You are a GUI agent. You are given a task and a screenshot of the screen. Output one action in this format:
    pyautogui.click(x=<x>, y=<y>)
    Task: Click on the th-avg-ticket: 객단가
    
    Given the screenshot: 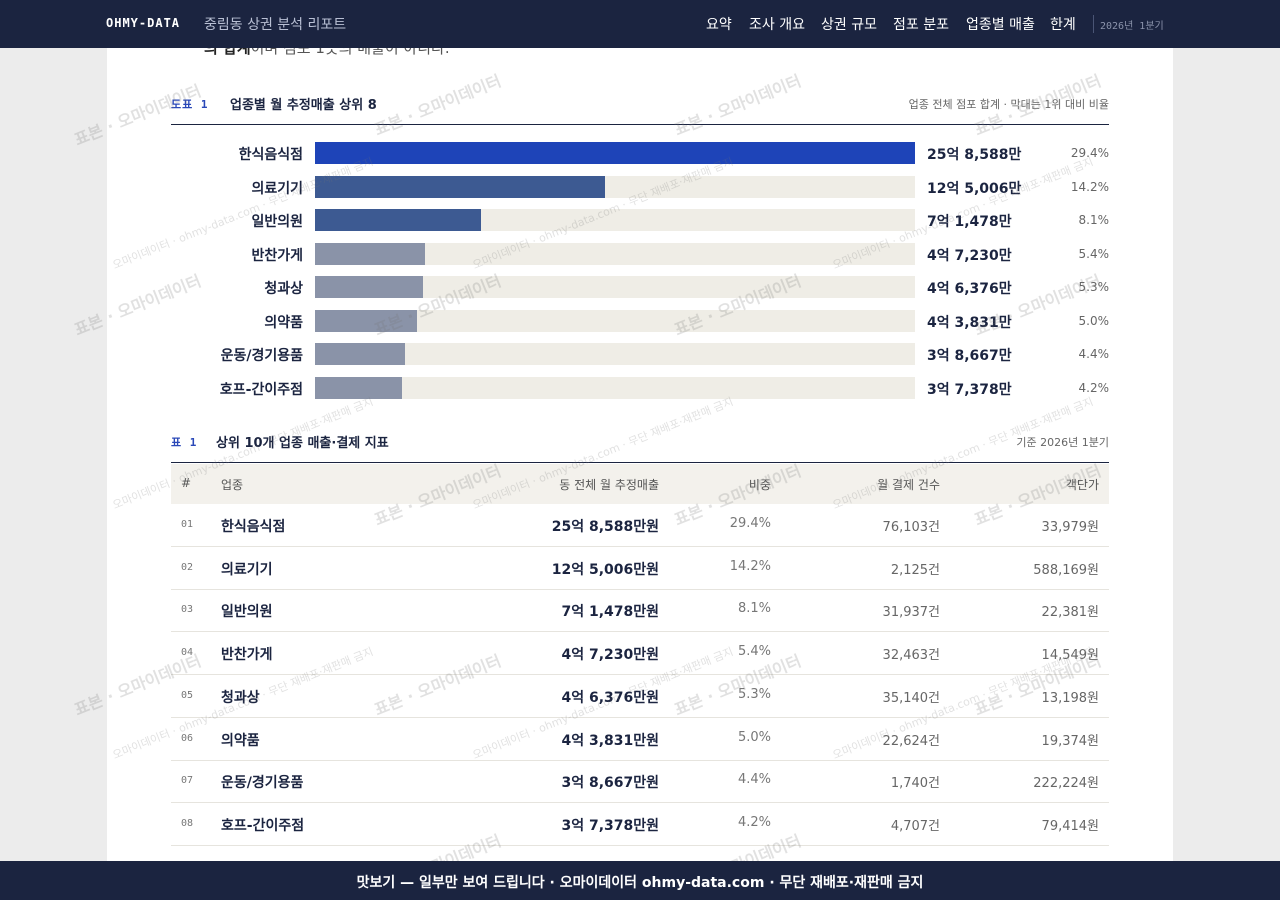 What is the action you would take?
    pyautogui.click(x=1082, y=485)
    